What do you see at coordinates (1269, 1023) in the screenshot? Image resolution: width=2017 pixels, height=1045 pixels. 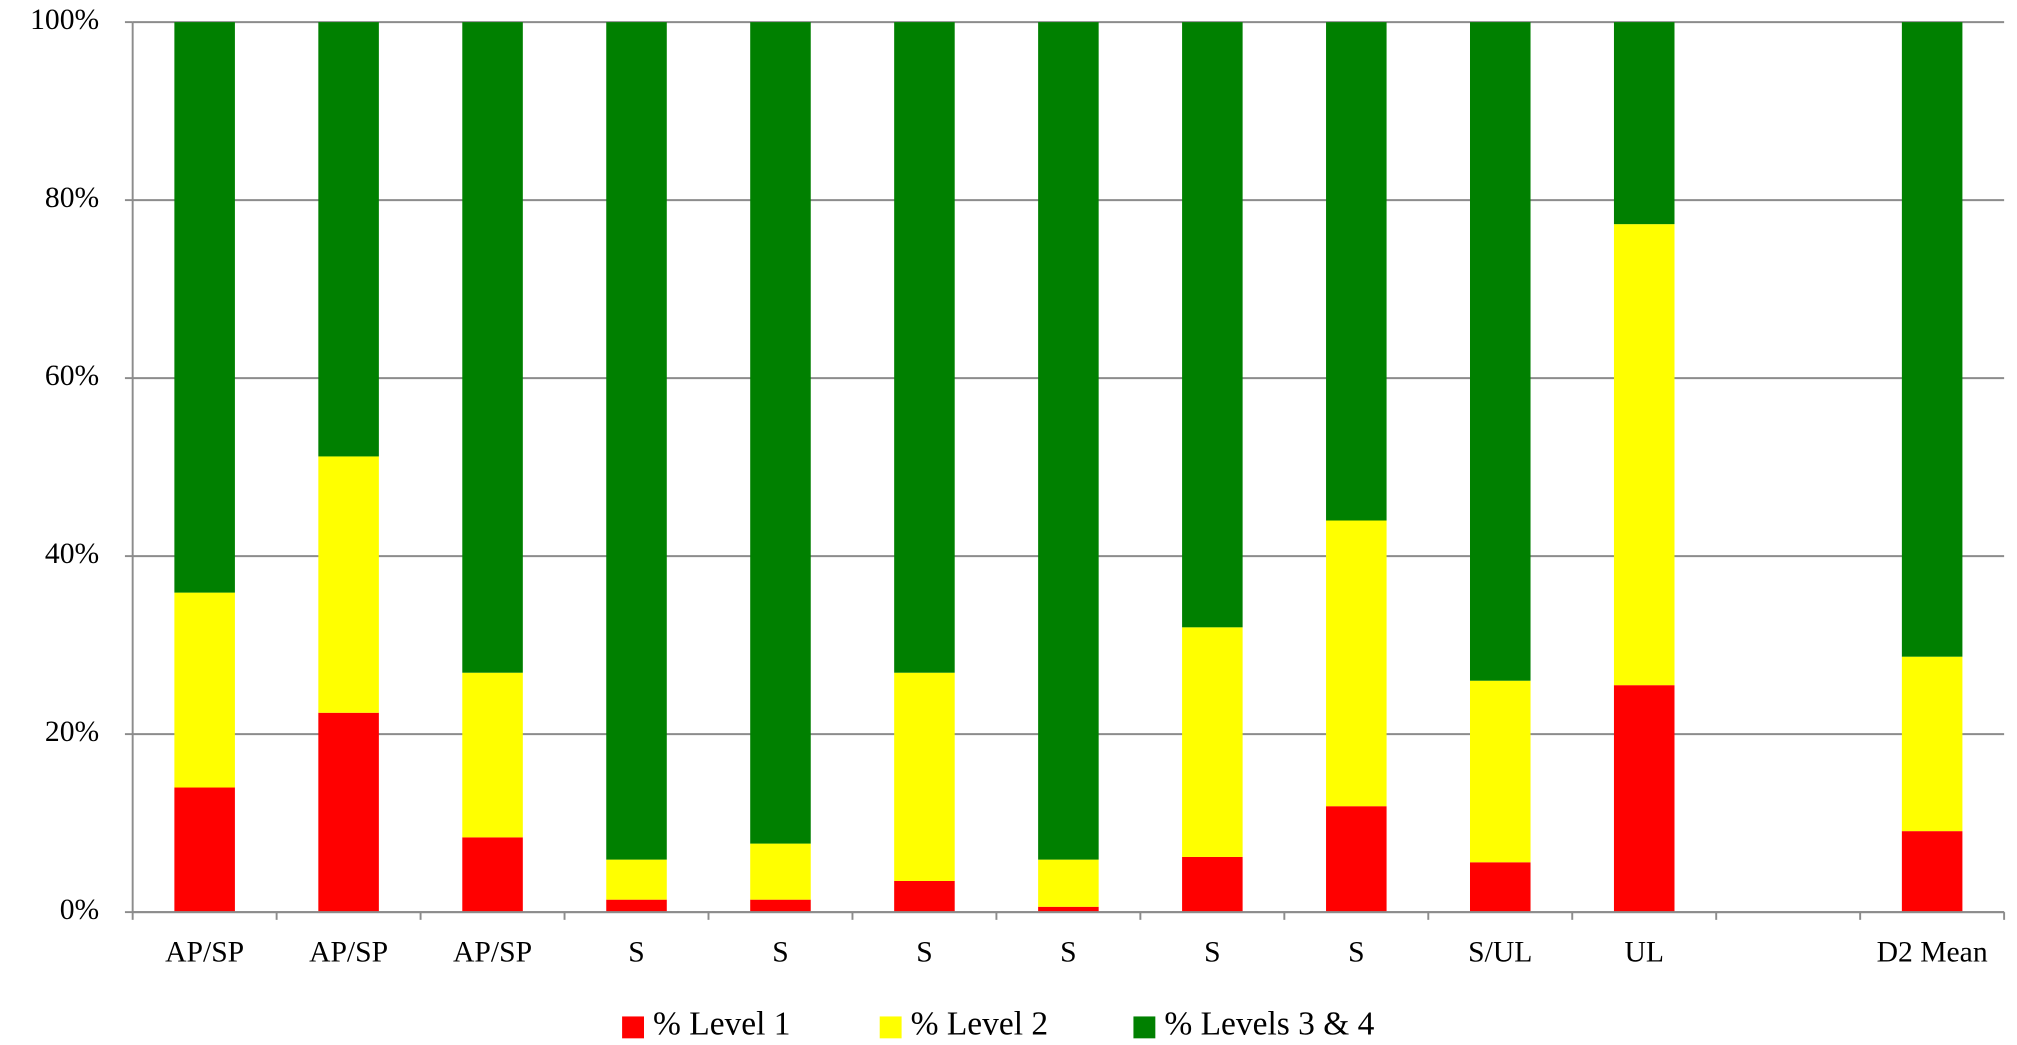 I see `legend-label: % Levels 3 & 4` at bounding box center [1269, 1023].